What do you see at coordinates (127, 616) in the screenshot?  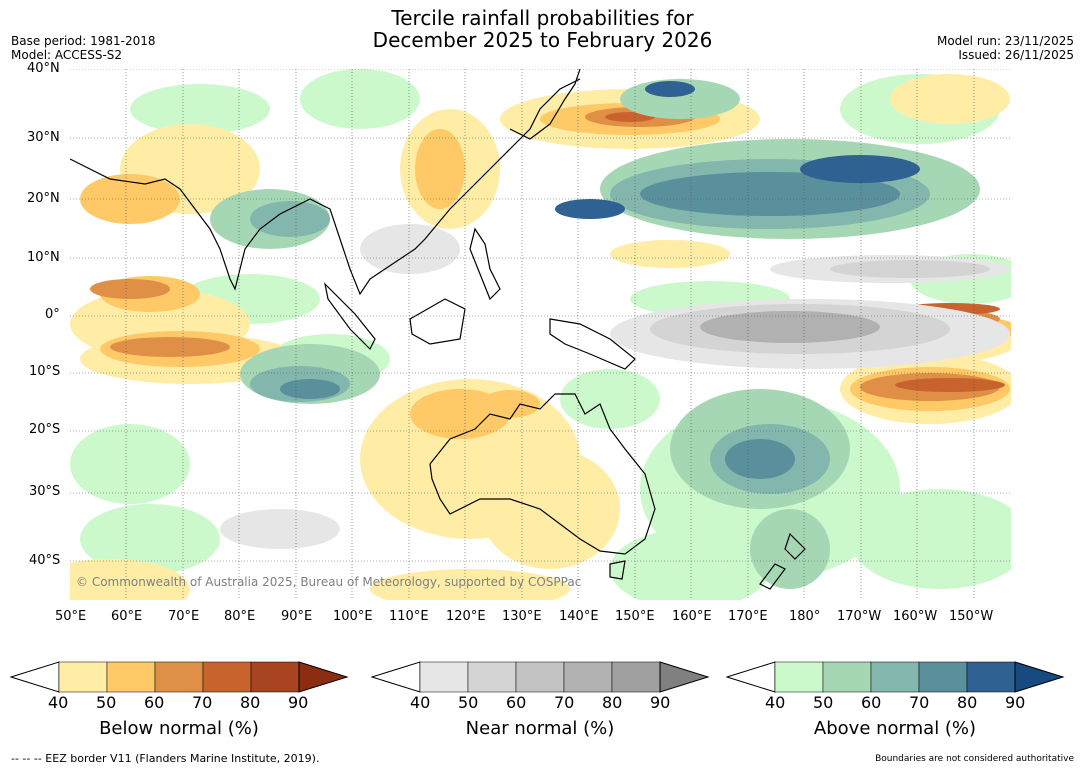 I see `lon-label: 60°E` at bounding box center [127, 616].